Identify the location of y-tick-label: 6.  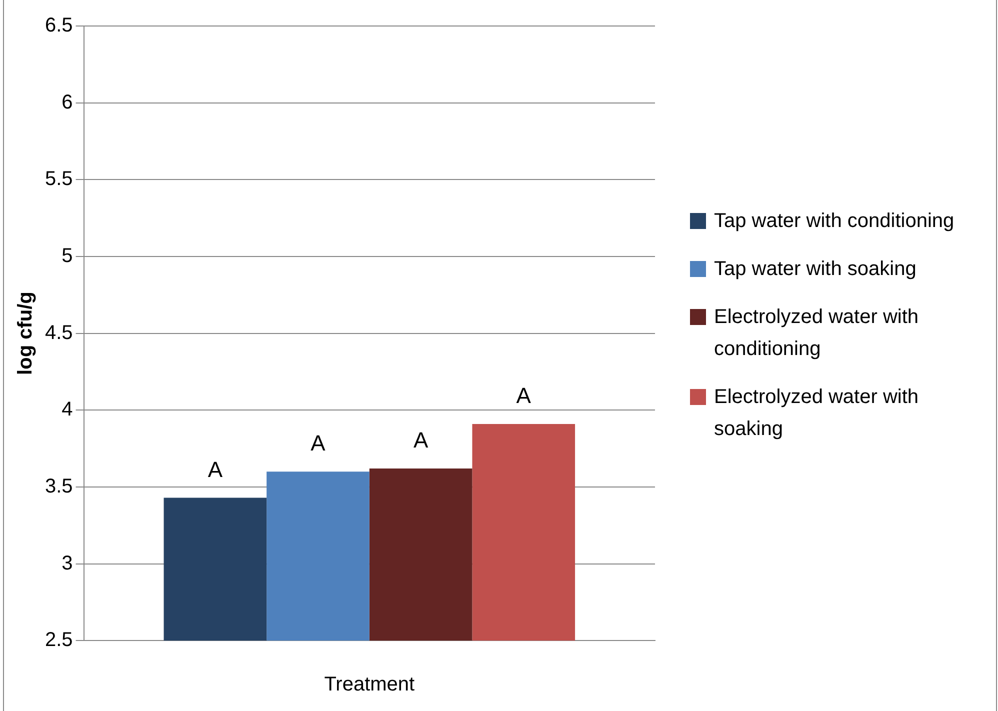
(67, 102).